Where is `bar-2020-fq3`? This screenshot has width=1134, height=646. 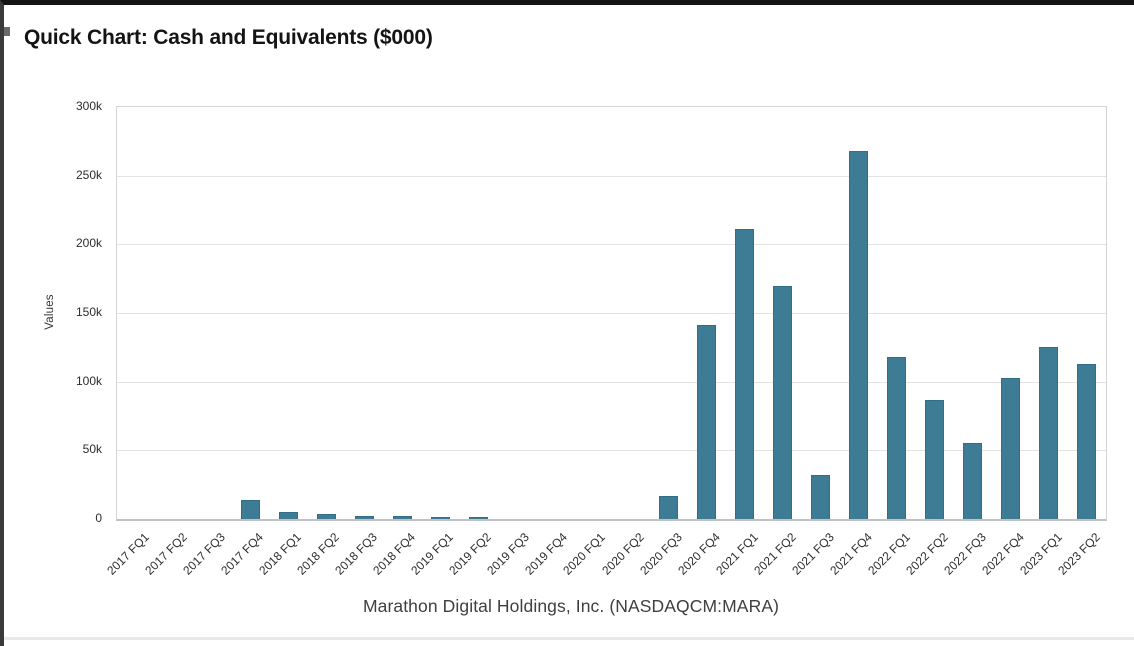 bar-2020-fq3 is located at coordinates (669, 507).